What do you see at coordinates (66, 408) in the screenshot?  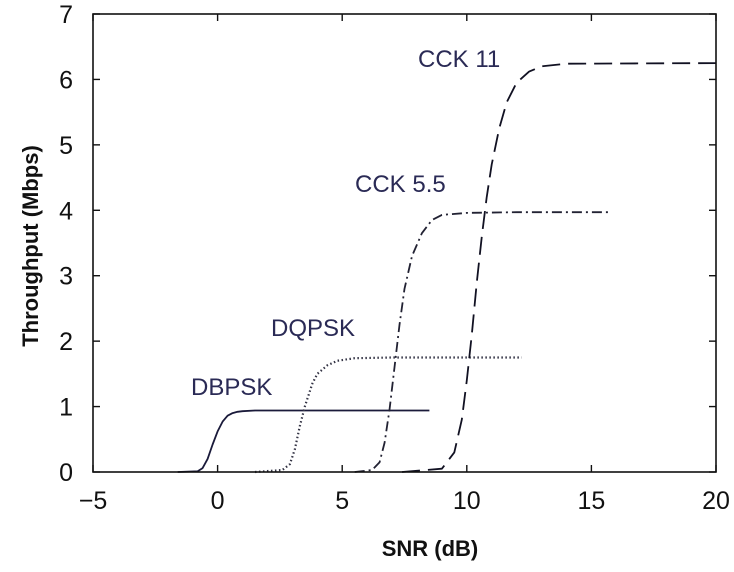 I see `y-tick-label: 1` at bounding box center [66, 408].